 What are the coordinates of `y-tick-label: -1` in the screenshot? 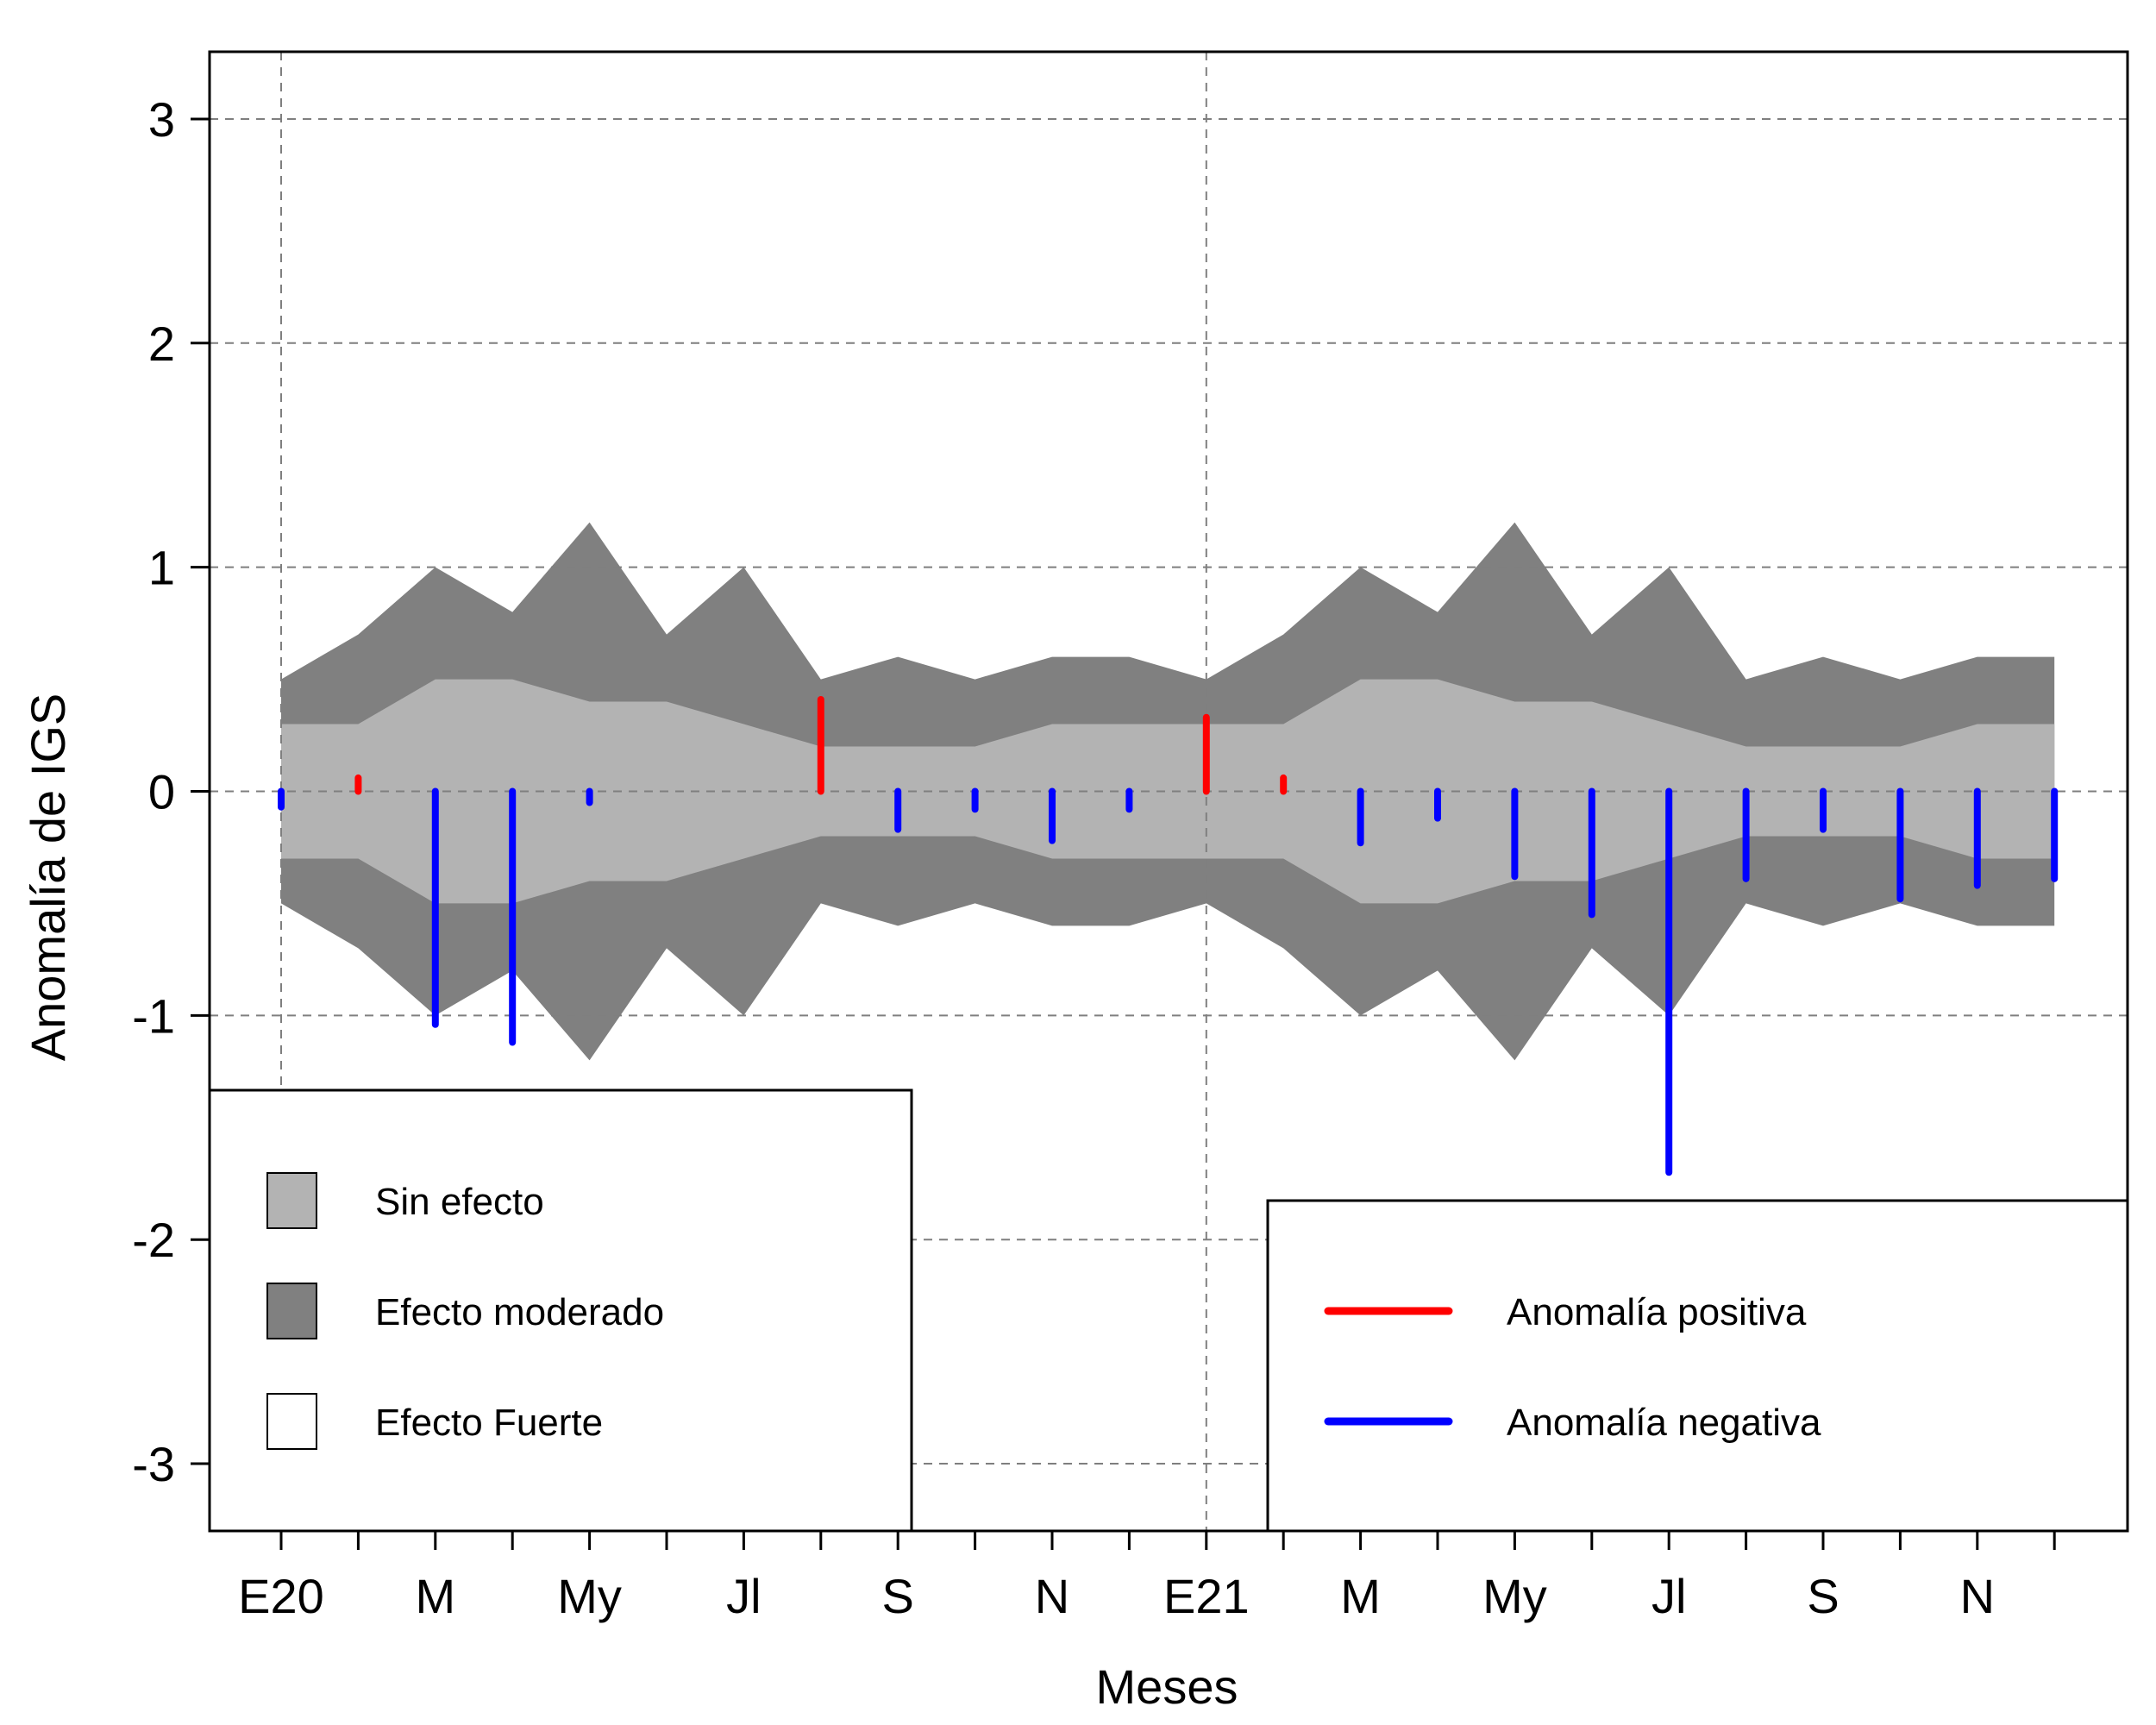 It's located at (153, 1016).